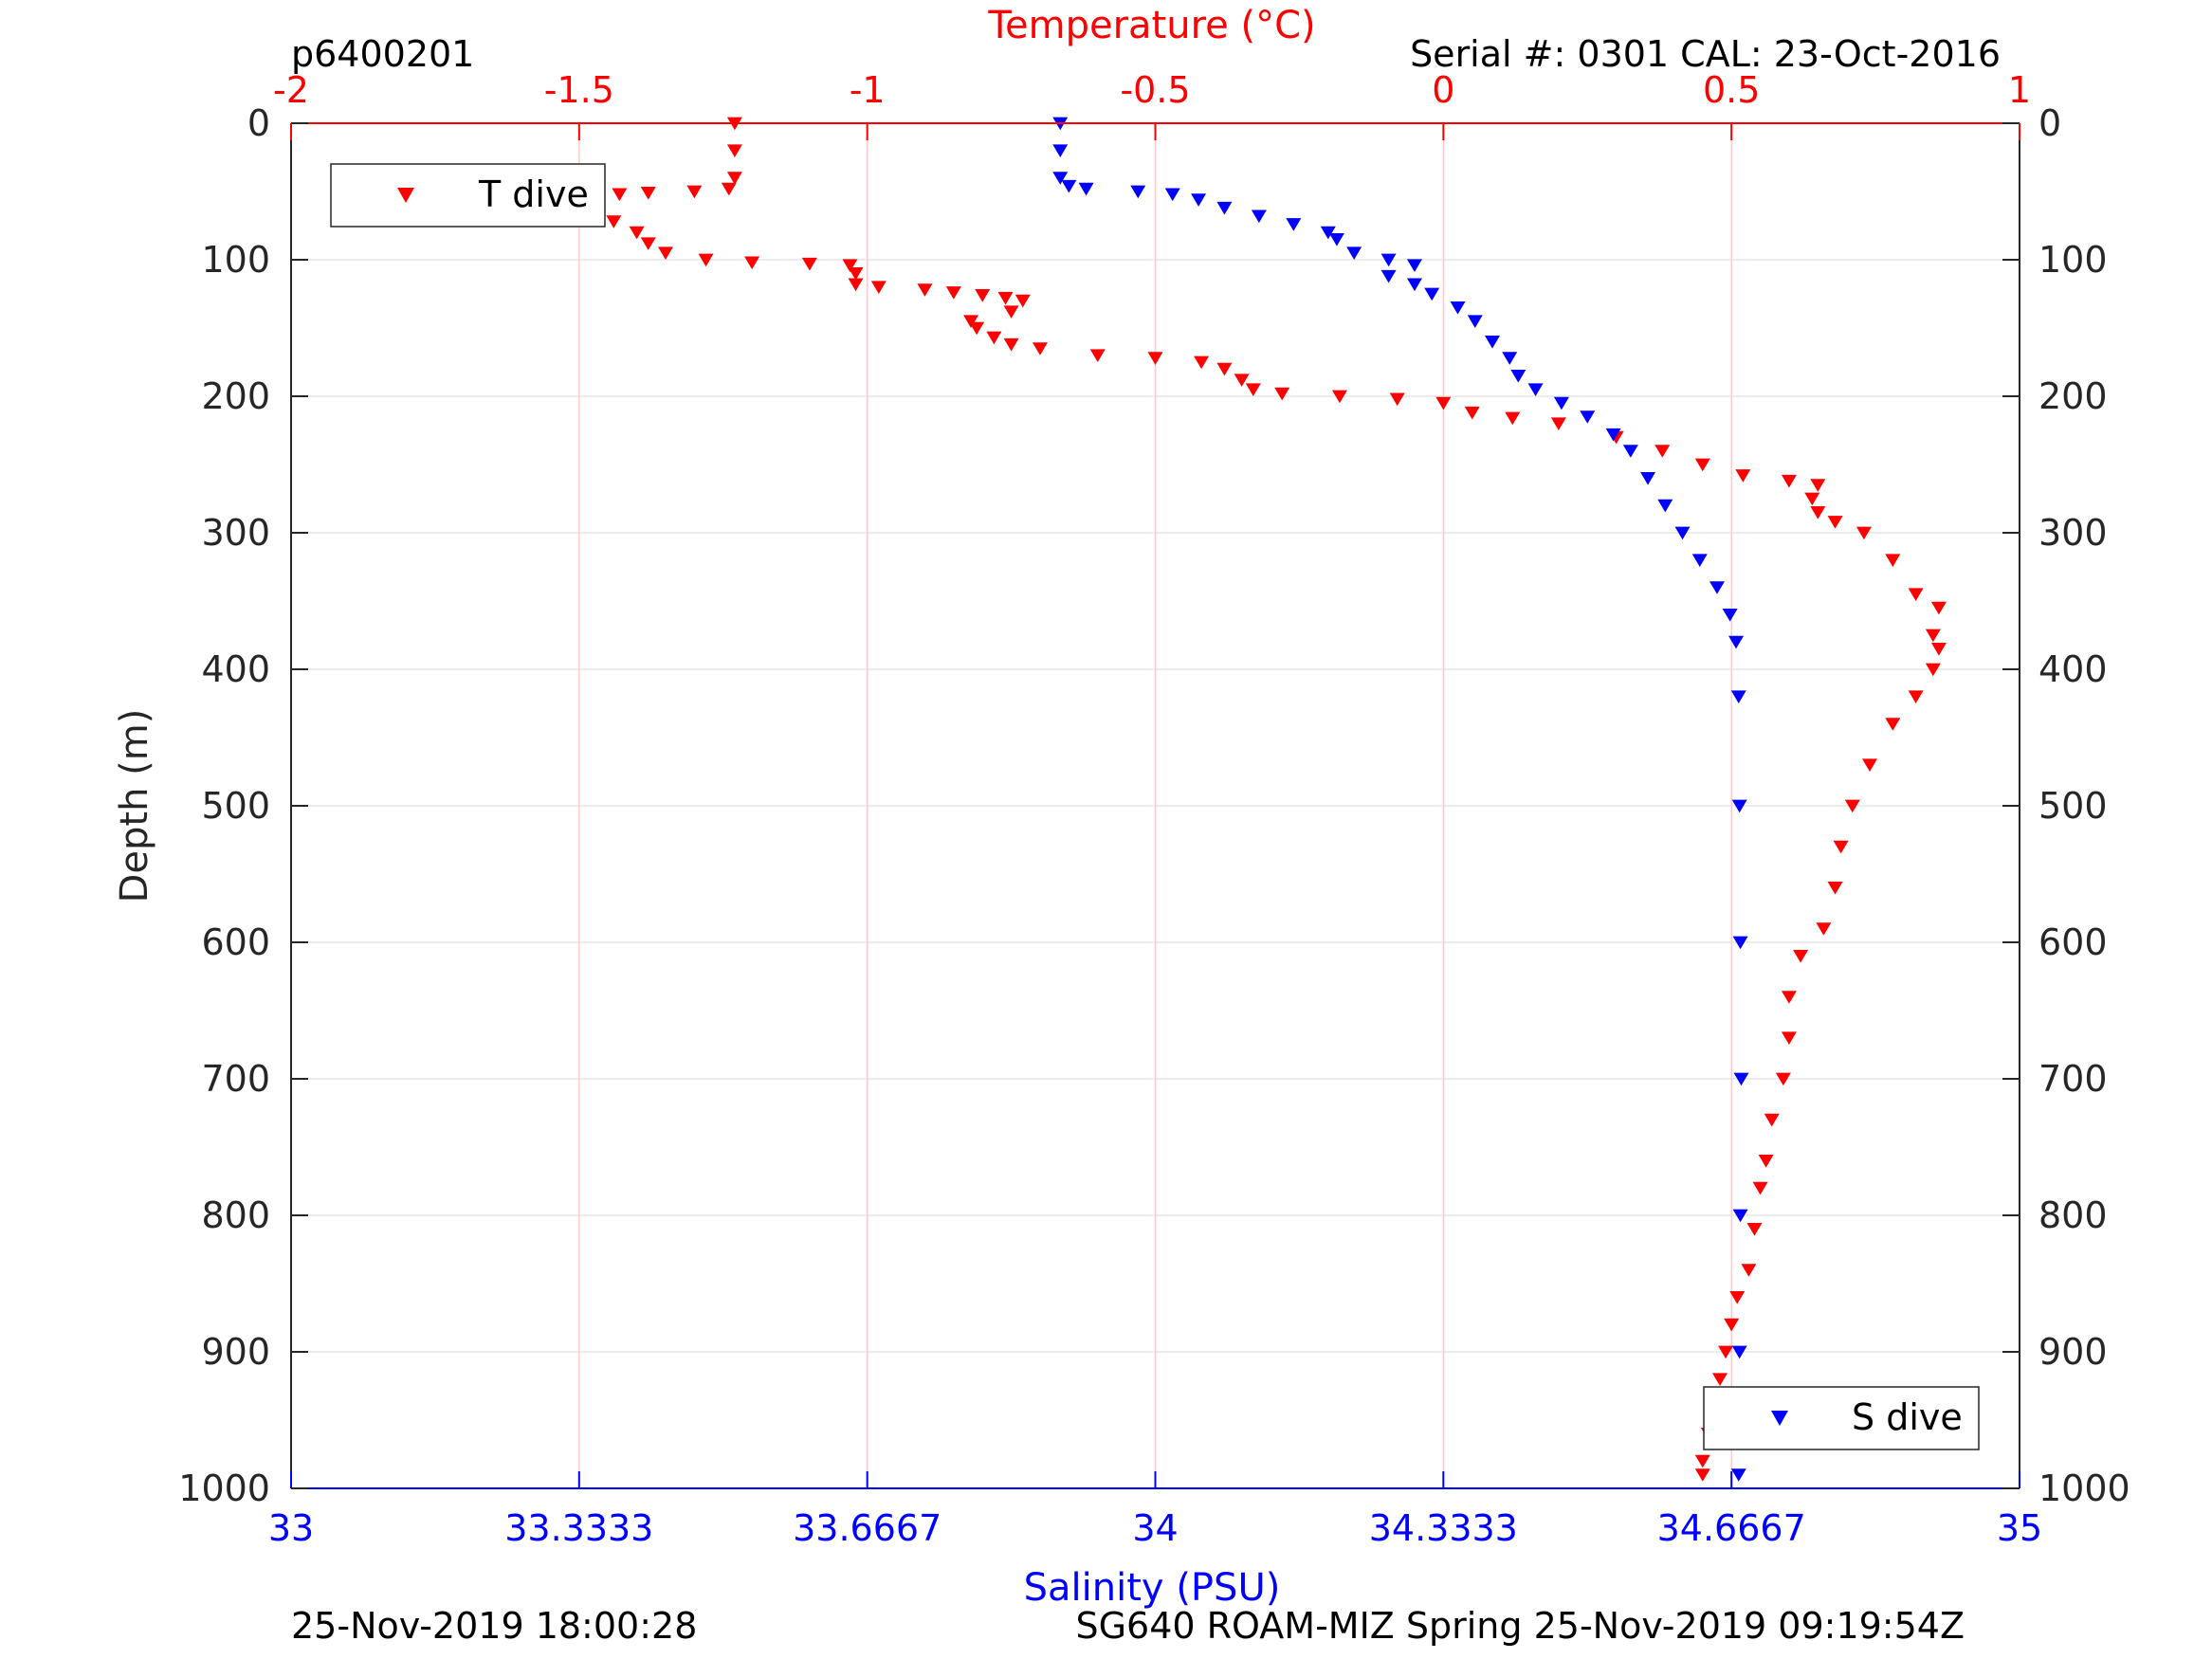  I want to click on depth-tick-label-right: 800, so click(2073, 1215).